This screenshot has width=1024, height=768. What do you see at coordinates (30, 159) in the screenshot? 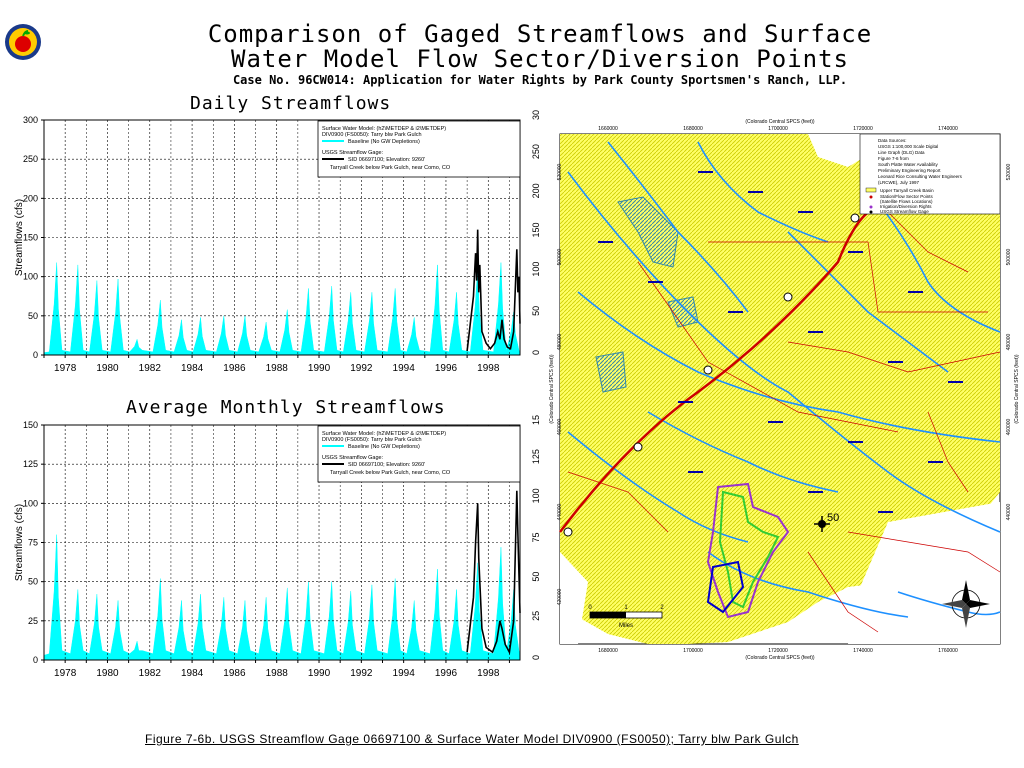
I see `y-tick-label: 250` at bounding box center [30, 159].